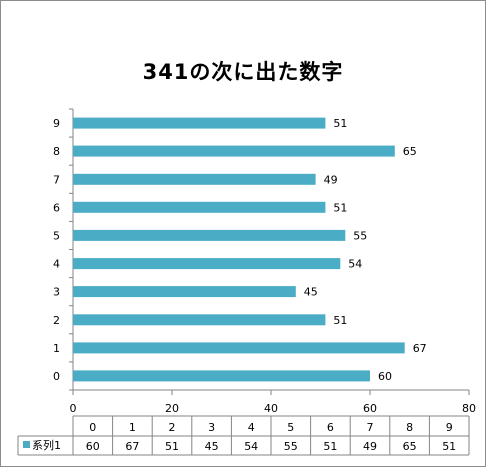 The height and width of the screenshot is (467, 486). What do you see at coordinates (311, 292) in the screenshot?
I see `data-label: 45` at bounding box center [311, 292].